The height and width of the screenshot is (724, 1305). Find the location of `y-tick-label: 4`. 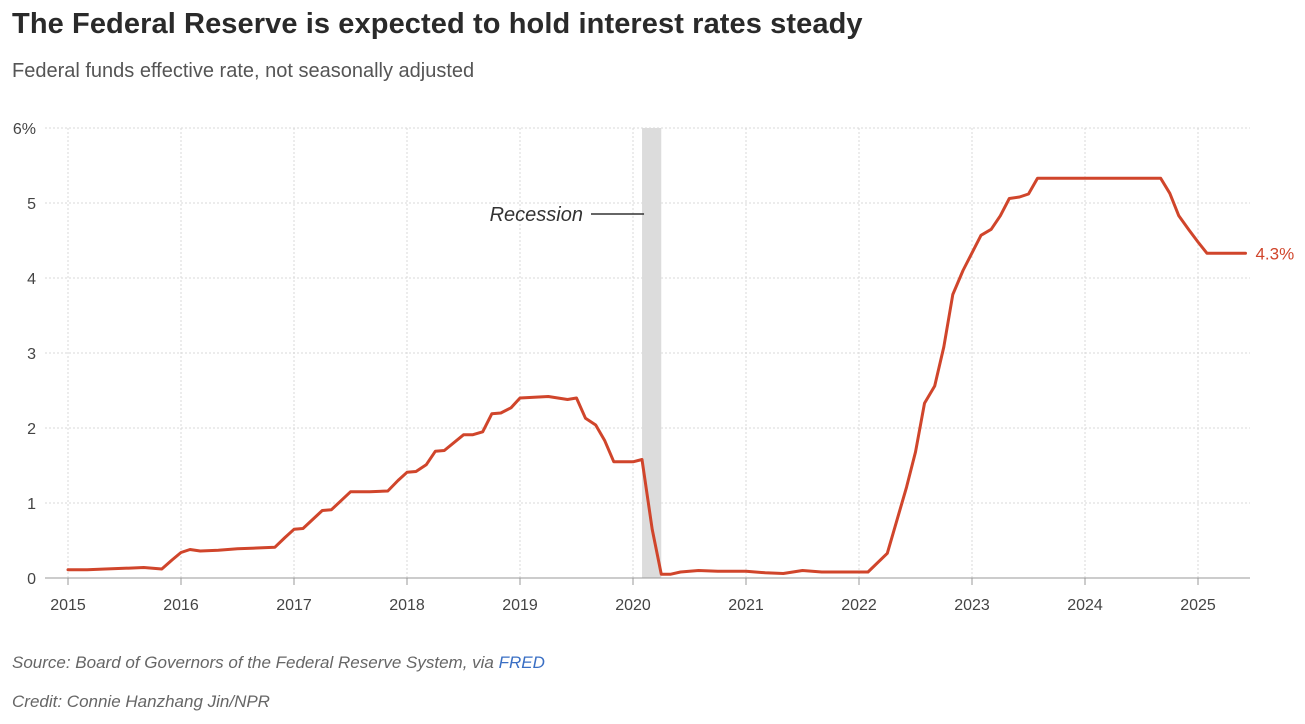

y-tick-label: 4 is located at coordinates (31, 279).